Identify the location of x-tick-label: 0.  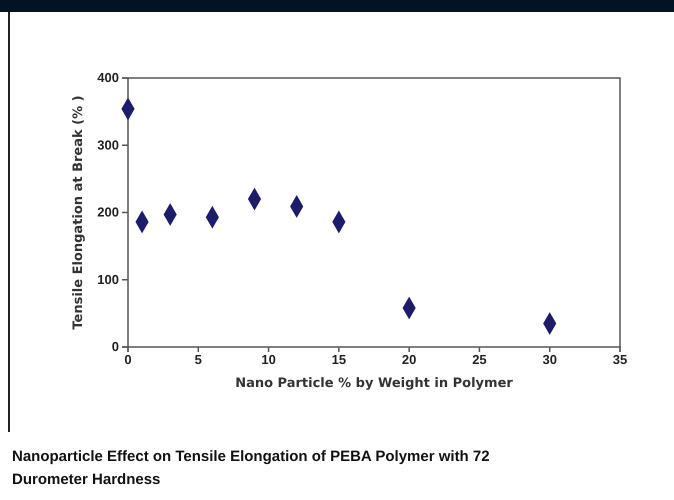
(128, 360).